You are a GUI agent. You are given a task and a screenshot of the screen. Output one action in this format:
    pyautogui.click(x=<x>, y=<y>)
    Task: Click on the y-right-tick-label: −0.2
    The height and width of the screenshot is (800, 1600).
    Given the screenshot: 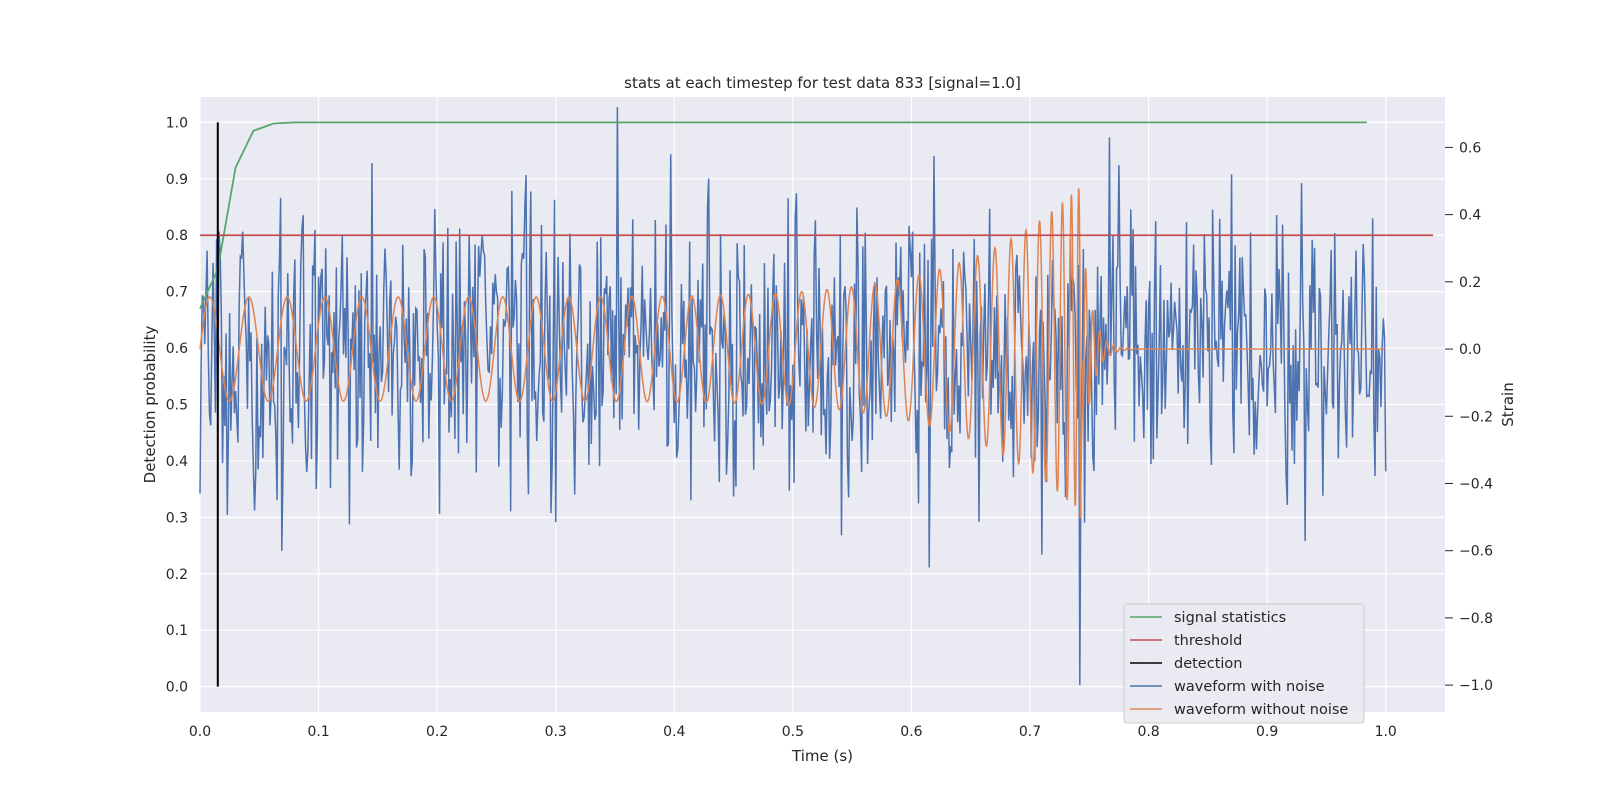 What is the action you would take?
    pyautogui.click(x=1476, y=417)
    